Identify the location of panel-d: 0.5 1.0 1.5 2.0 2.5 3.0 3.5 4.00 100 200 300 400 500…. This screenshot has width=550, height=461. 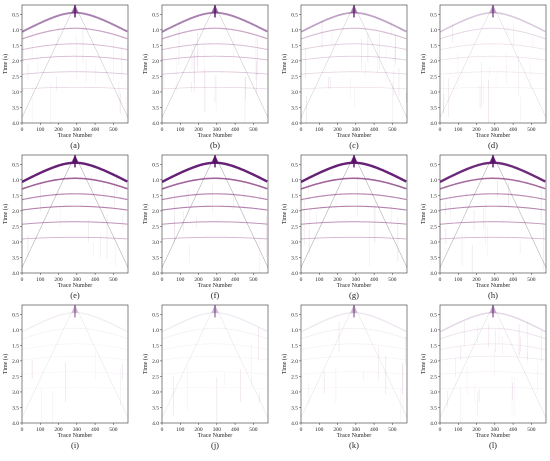
(483, 77).